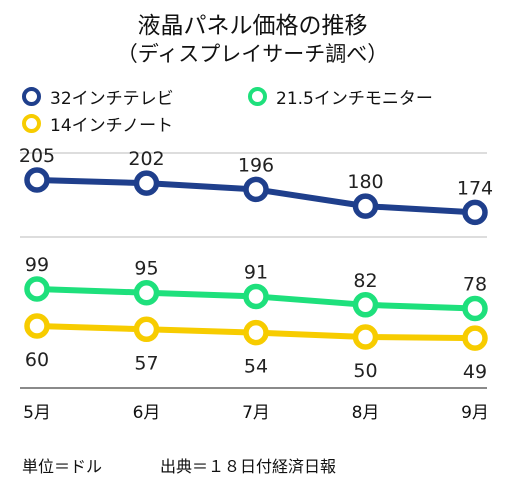 The height and width of the screenshot is (485, 505). I want to click on unit-note: 単位＝ドル, so click(62, 466).